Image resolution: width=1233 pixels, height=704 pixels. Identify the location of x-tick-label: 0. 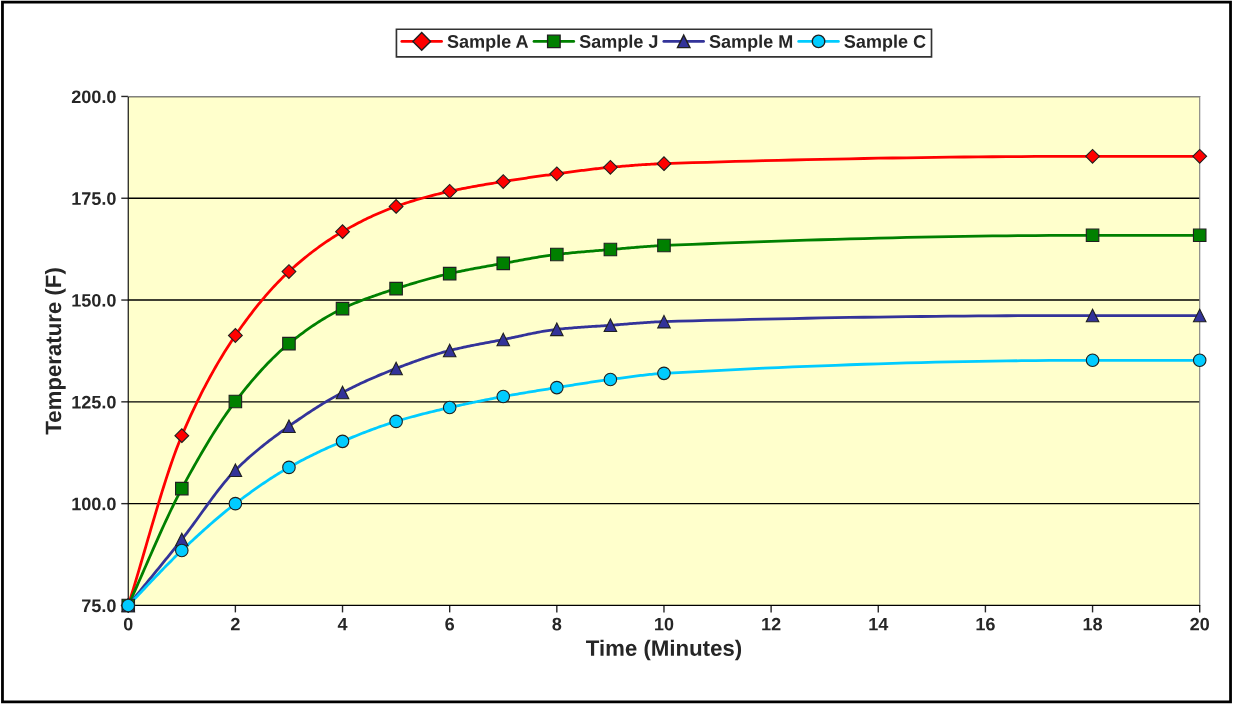
(128, 624).